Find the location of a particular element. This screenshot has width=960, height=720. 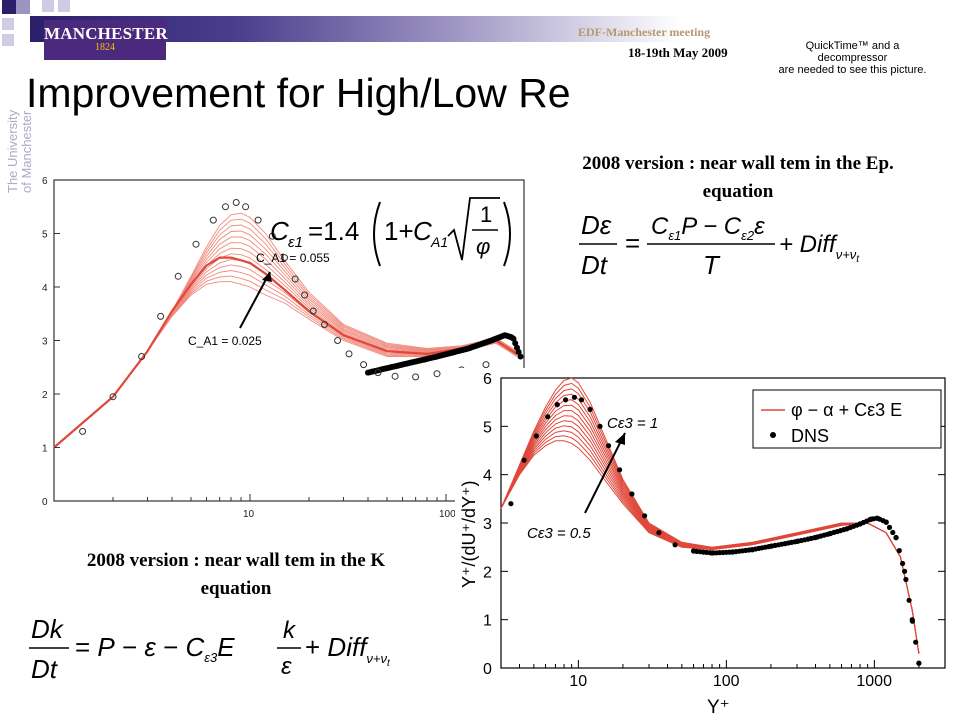

date-label: 18-19th May 2009 is located at coordinates (678, 52).